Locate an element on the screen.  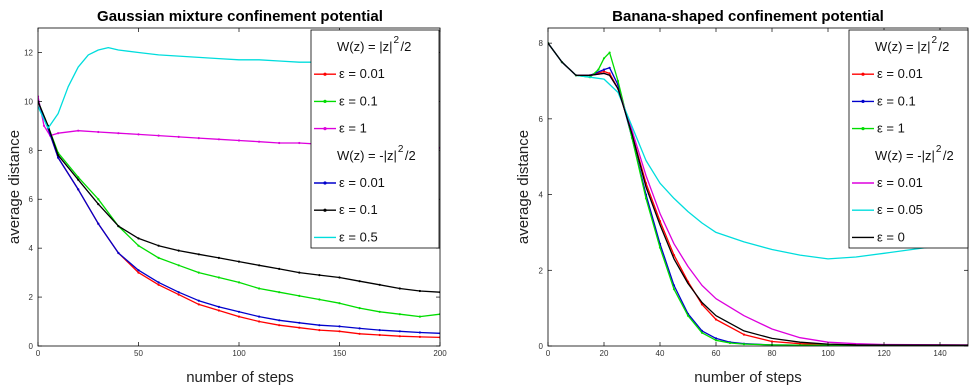
legend-entry: ε = 0 is located at coordinates (891, 236).